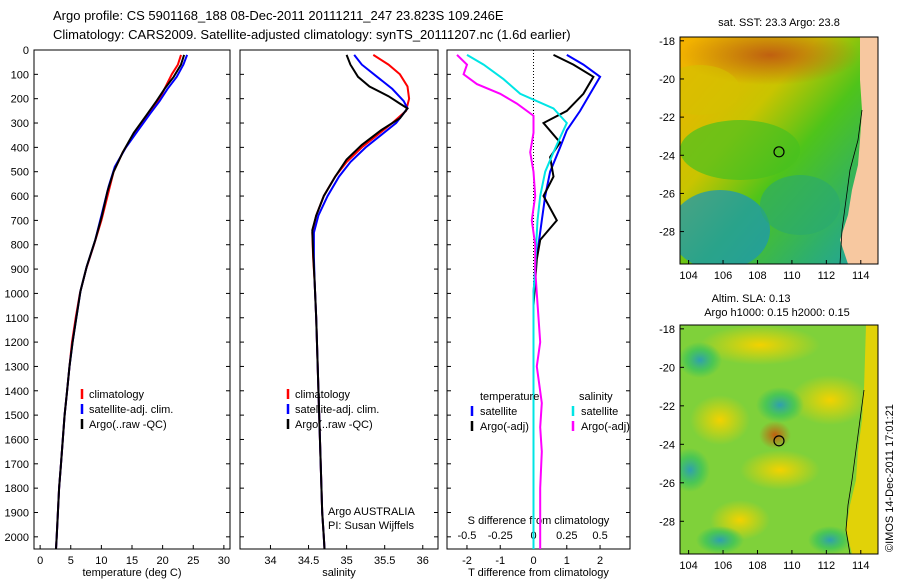 The height and width of the screenshot is (580, 900). I want to click on sst-field, so click(779, 150).